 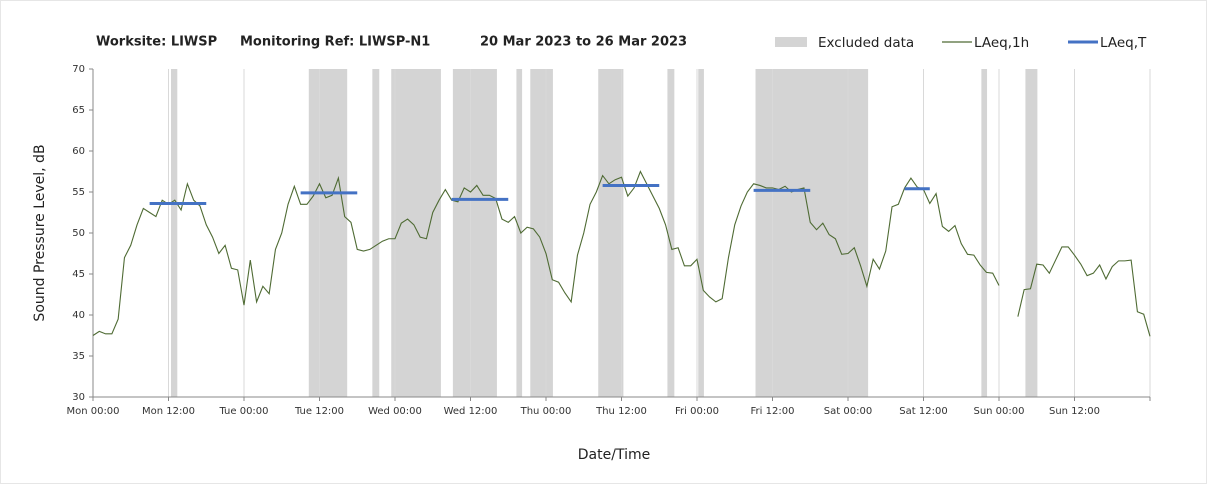 I want to click on x-tick-label: Thu 12:00, so click(x=621, y=411).